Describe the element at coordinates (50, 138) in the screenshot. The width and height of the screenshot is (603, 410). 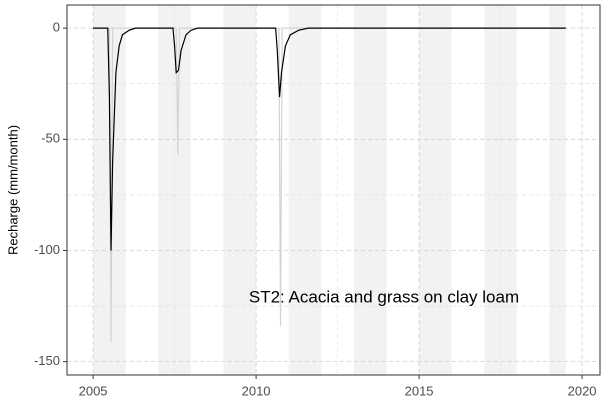
I see `y-tick-label: -50` at that location.